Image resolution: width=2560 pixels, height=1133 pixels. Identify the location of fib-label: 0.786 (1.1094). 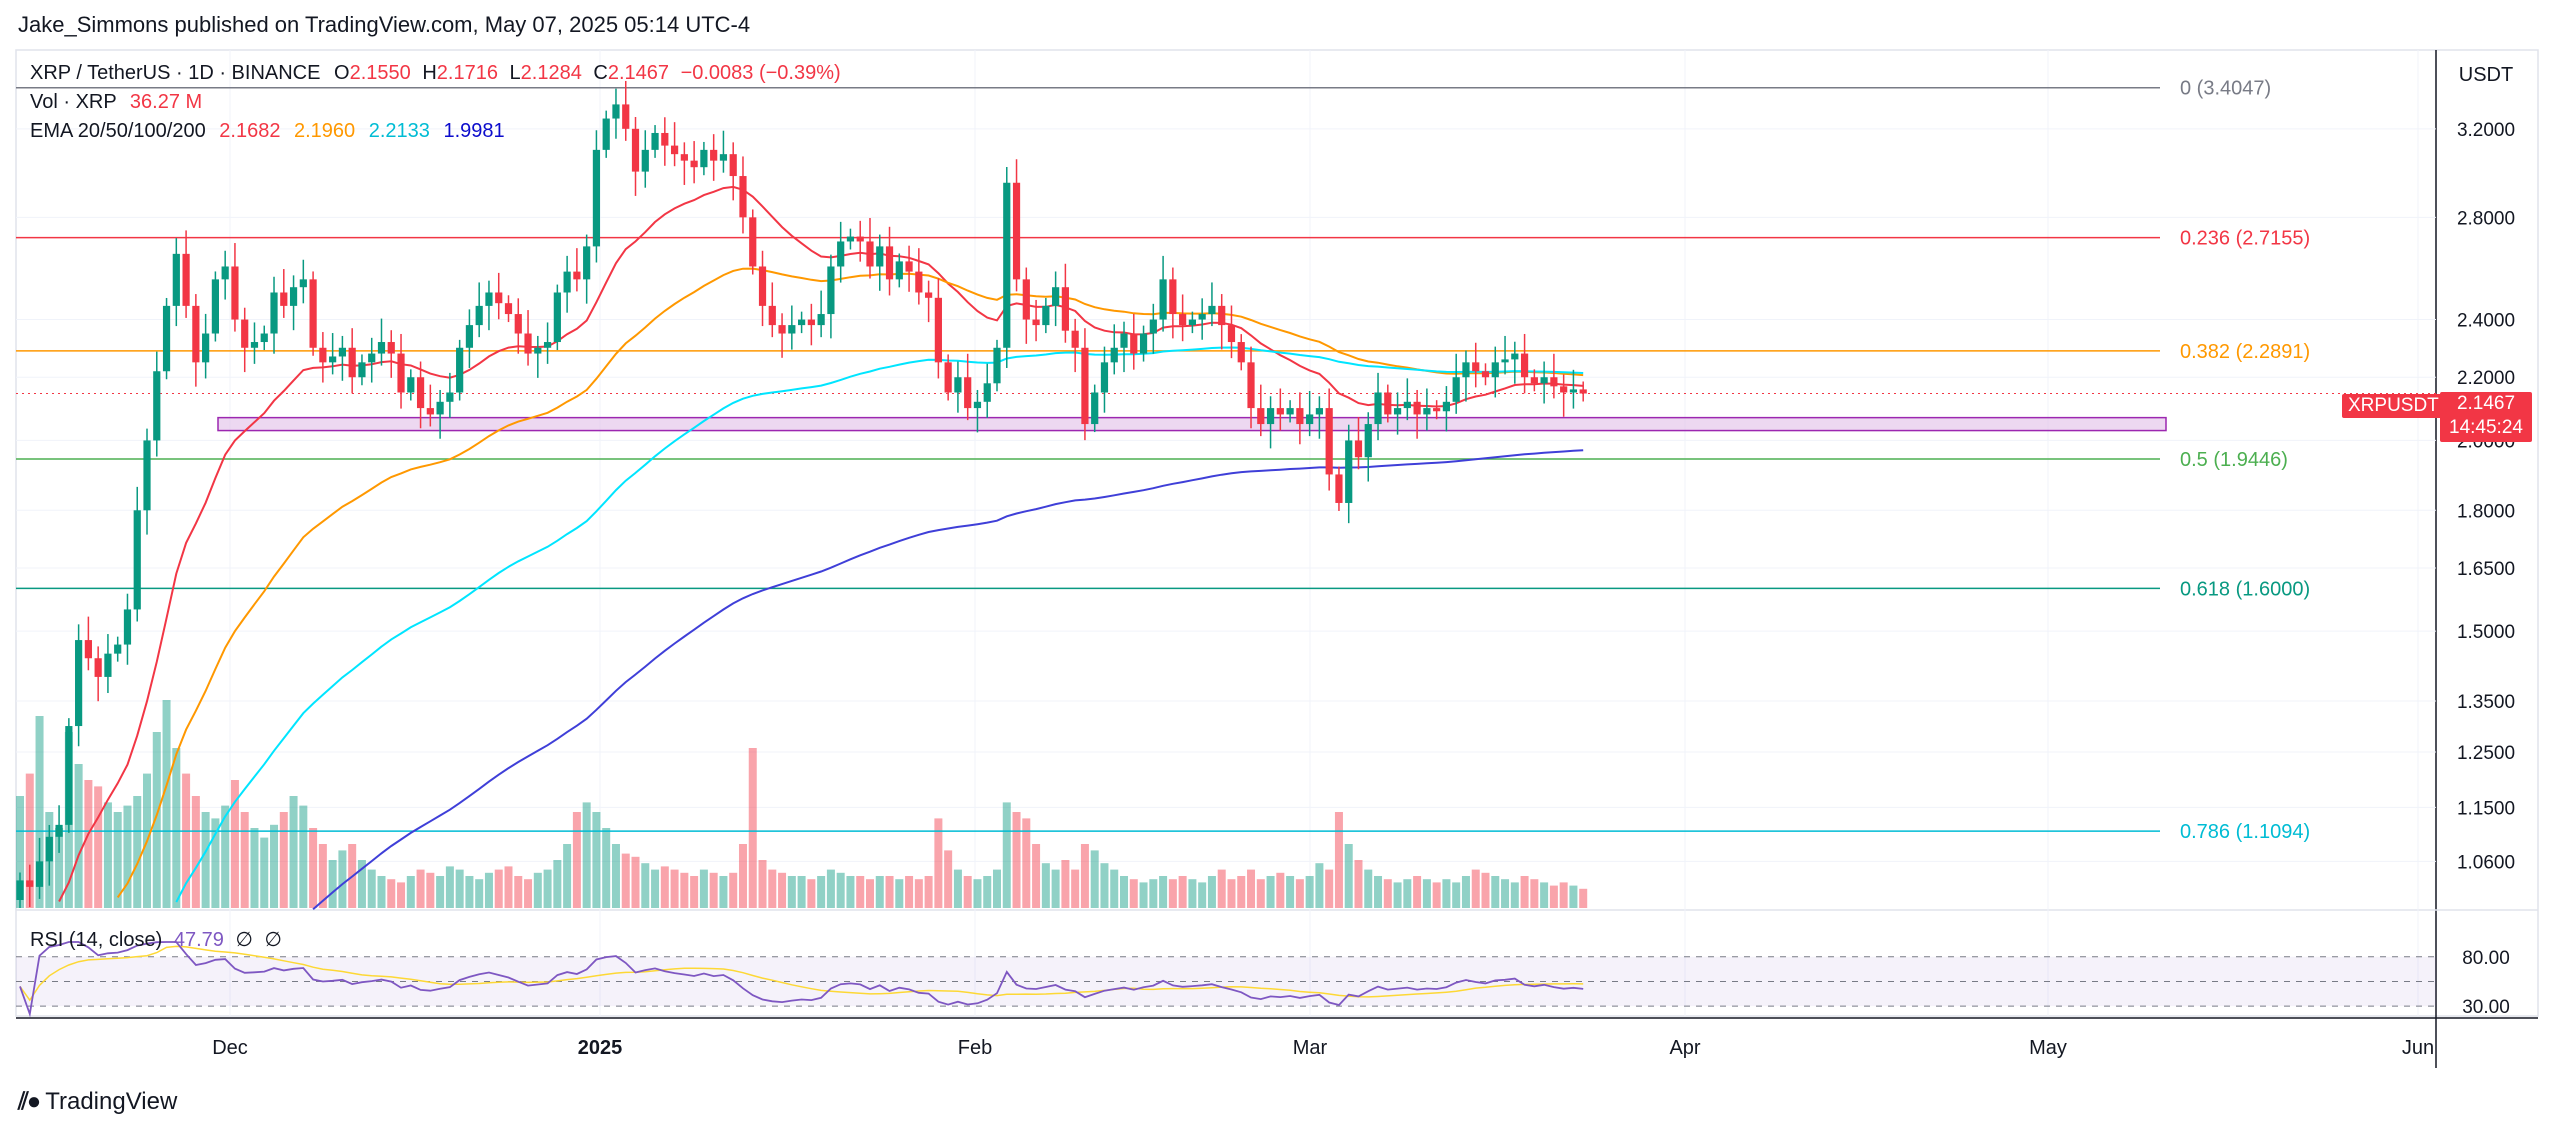
(2245, 832).